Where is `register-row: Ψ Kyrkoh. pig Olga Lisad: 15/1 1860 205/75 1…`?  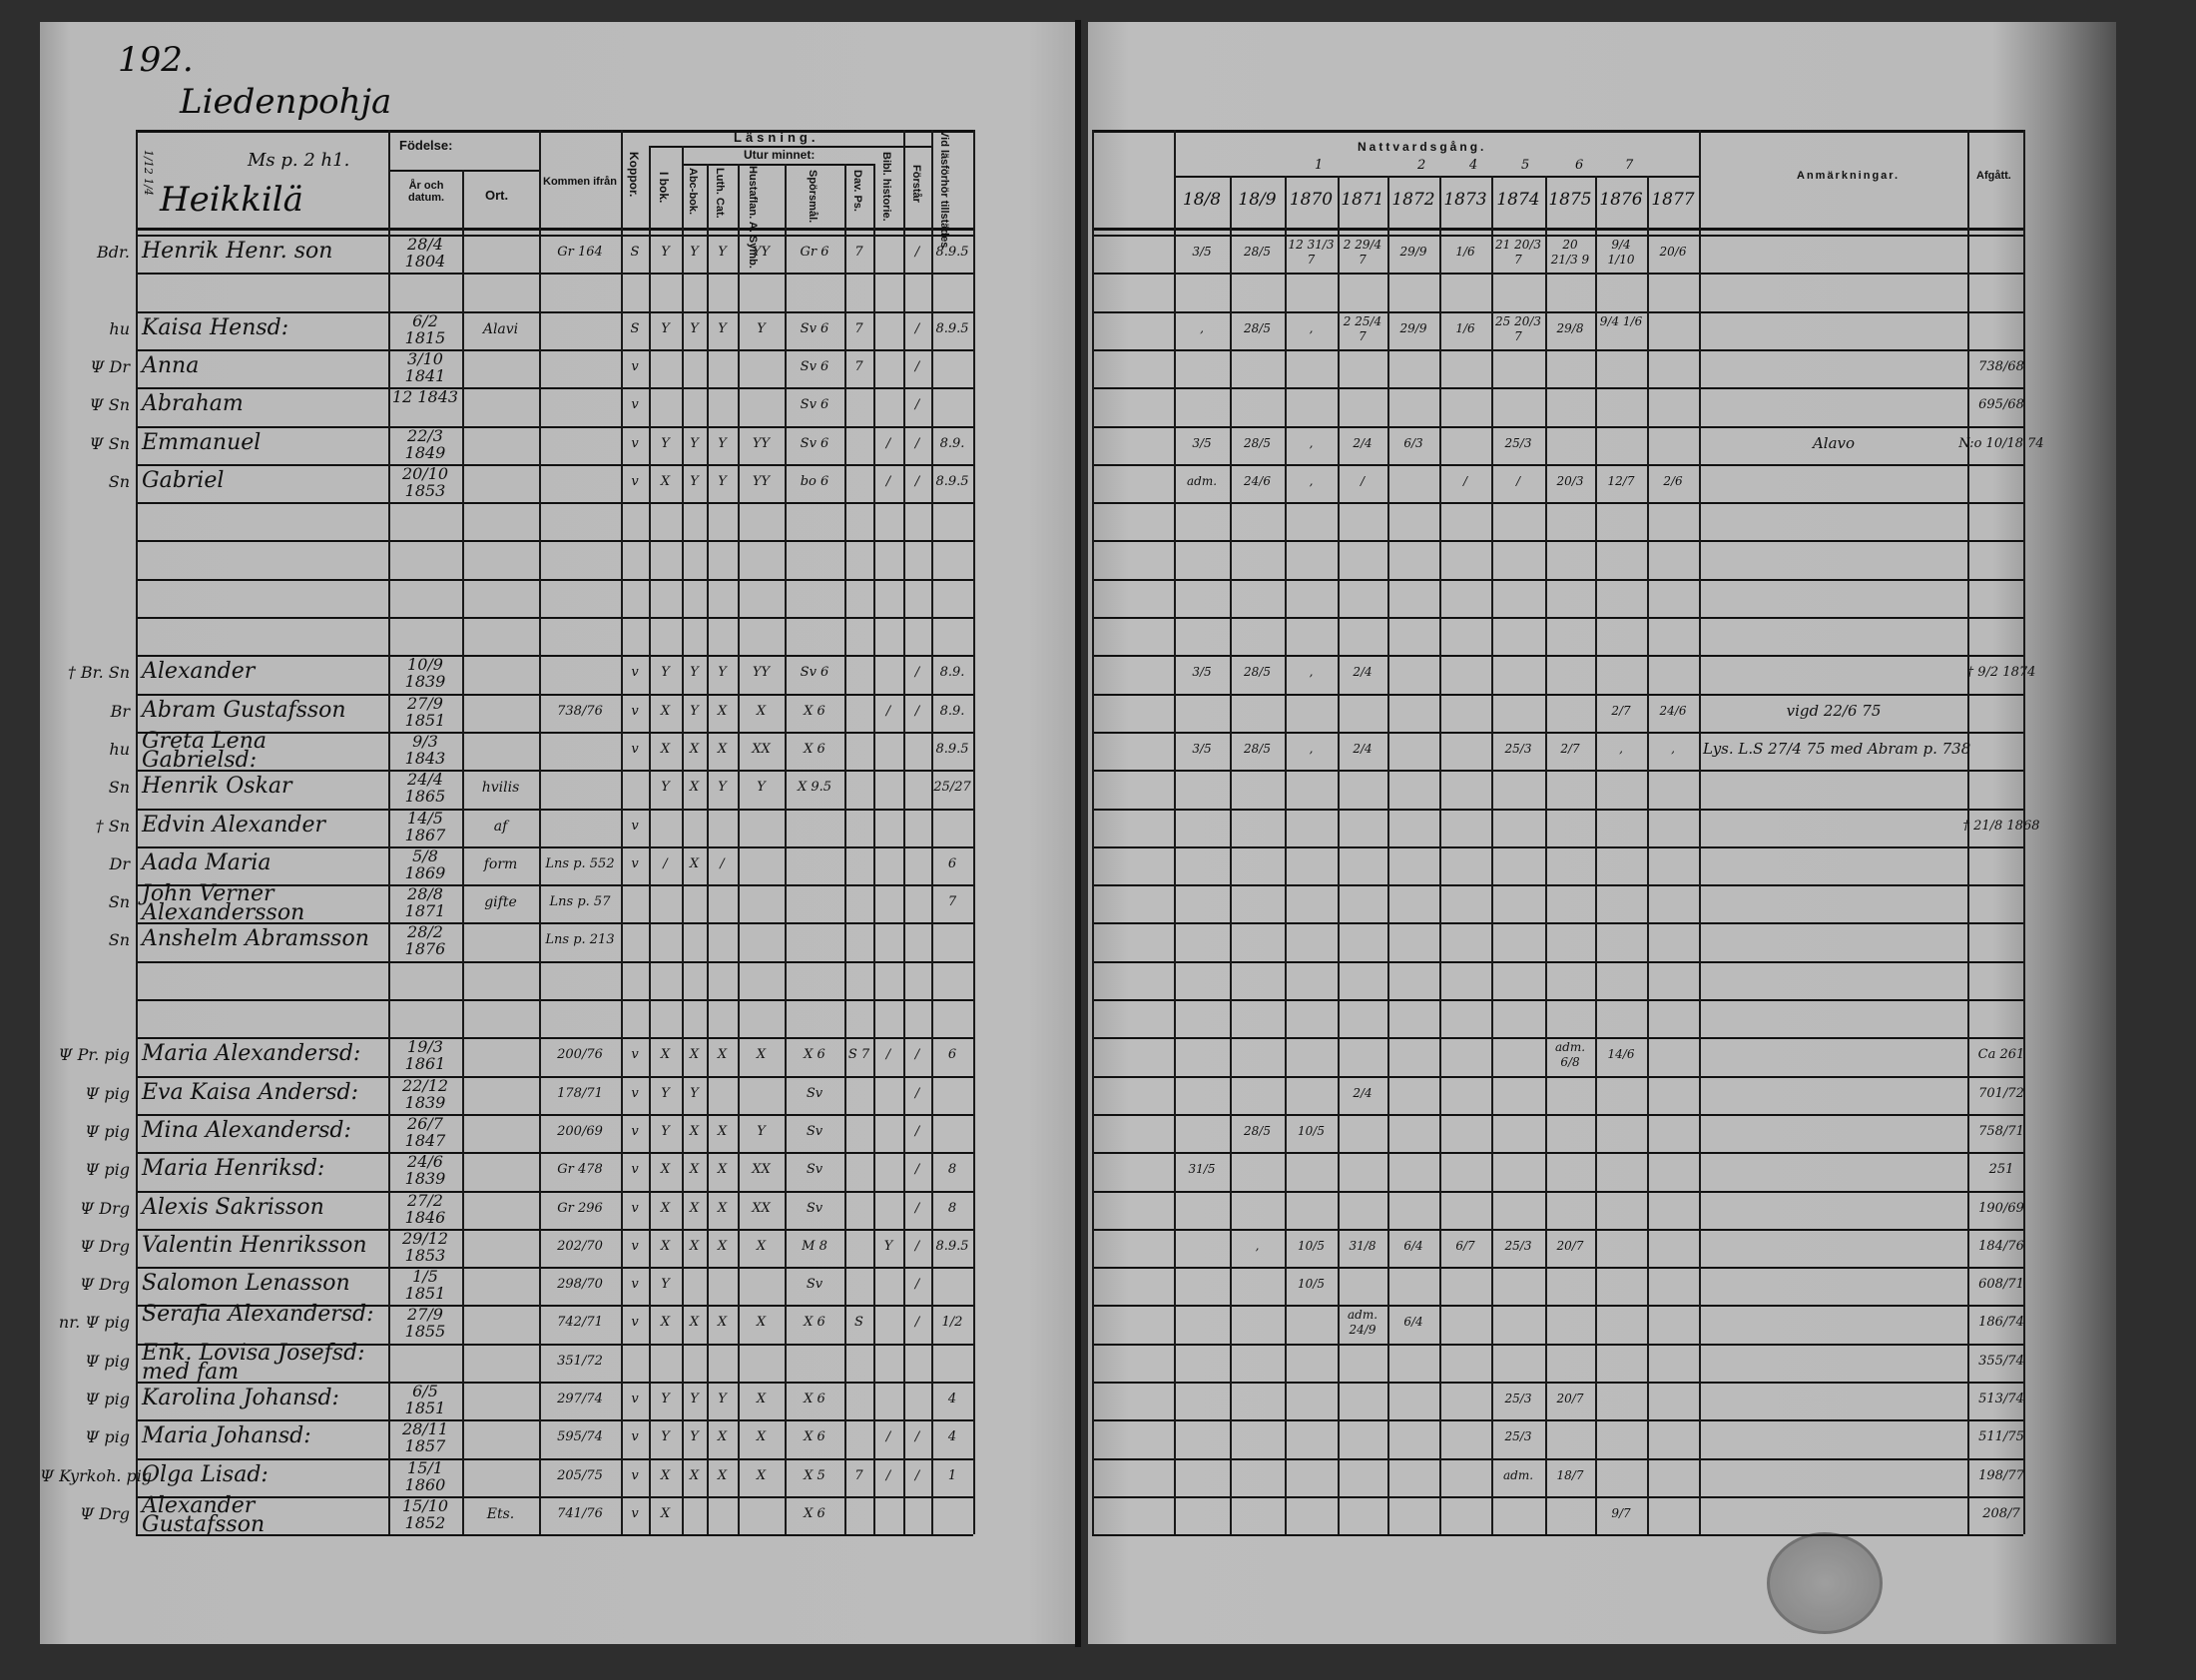 register-row: Ψ Kyrkoh. pig Olga Lisad: 15/1 1860 205/75 1… is located at coordinates (1098, 1477).